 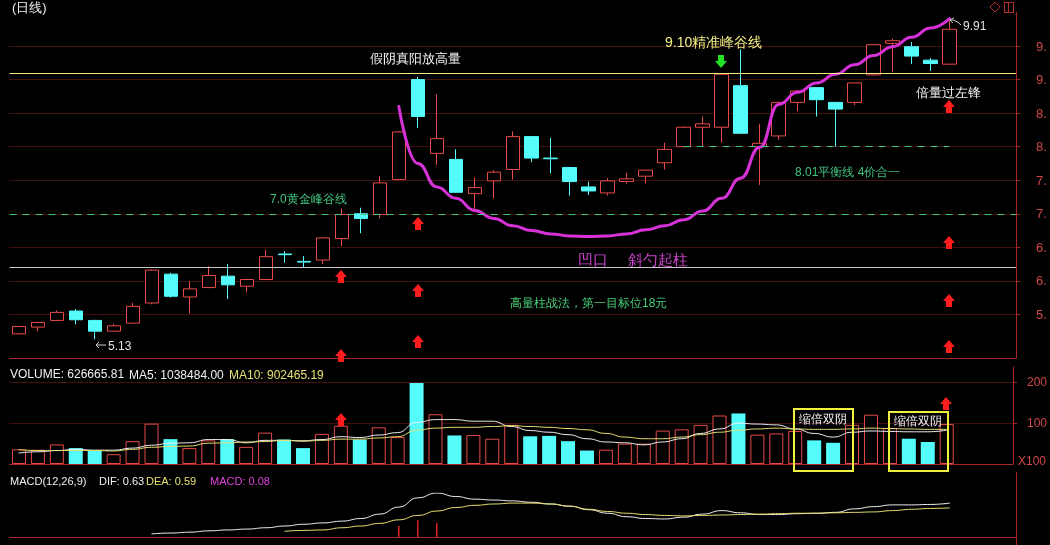 I want to click on annotation: 斜勺起柱, so click(x=658, y=259).